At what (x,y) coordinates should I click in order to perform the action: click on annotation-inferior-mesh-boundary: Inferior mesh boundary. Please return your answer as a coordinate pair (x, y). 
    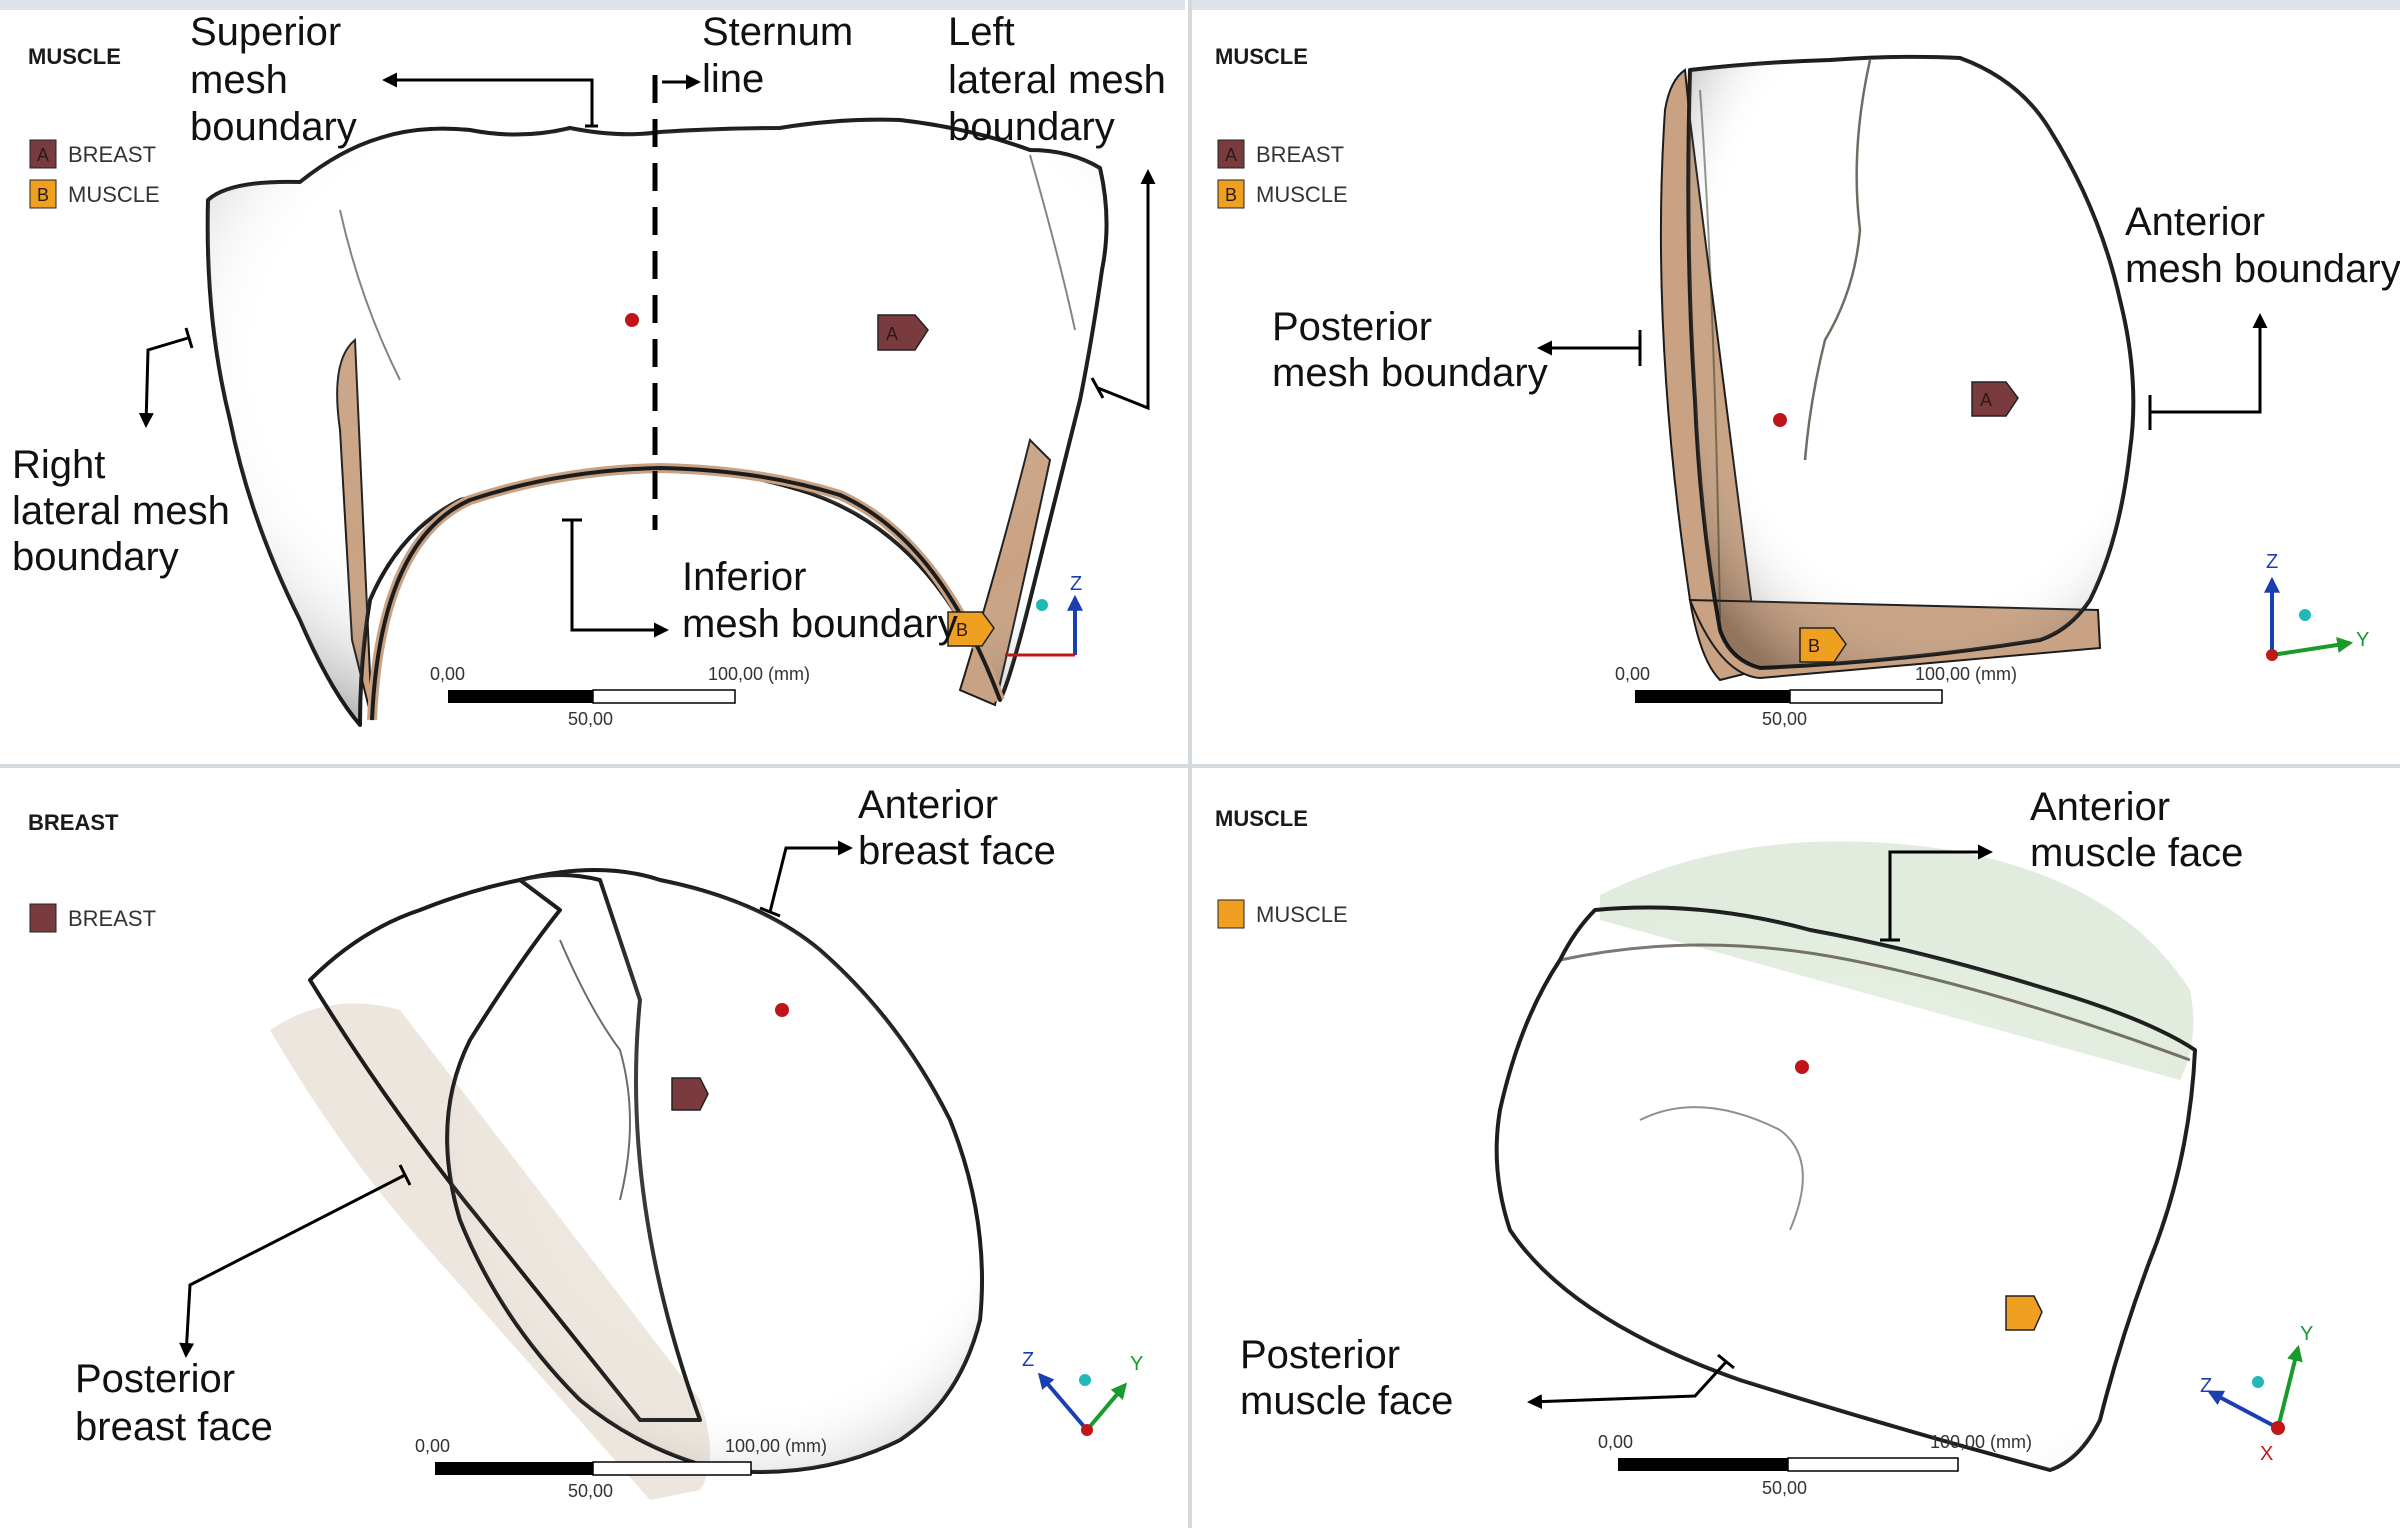
    Looking at the image, I should click on (820, 600).